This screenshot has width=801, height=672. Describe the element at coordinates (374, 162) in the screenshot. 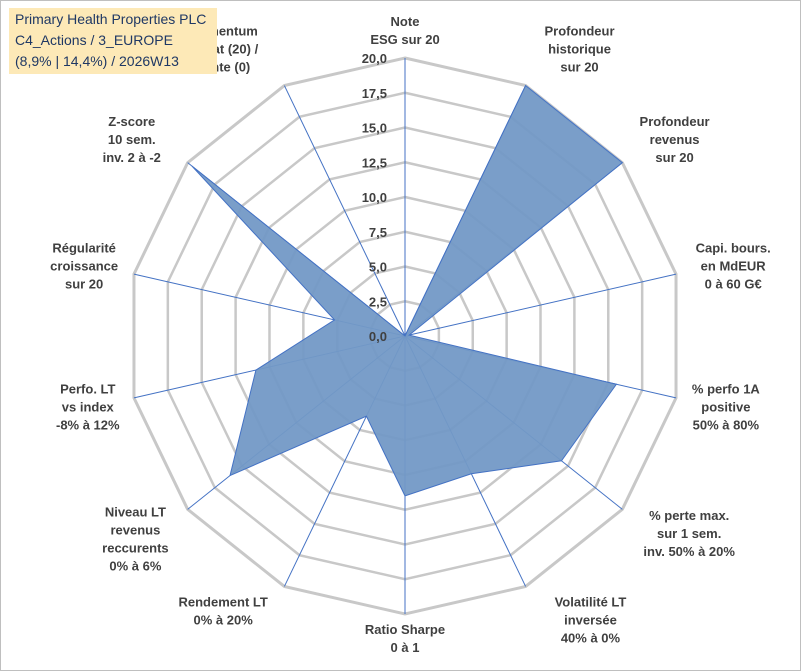

I see `tick-label-5: 12,5` at that location.